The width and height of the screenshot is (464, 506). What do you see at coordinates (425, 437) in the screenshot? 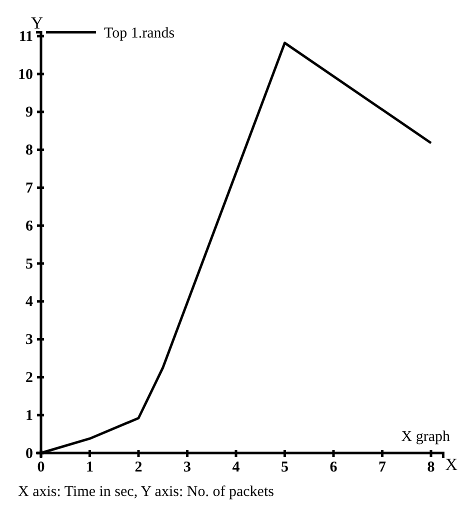
I see `annotation: X graph` at bounding box center [425, 437].